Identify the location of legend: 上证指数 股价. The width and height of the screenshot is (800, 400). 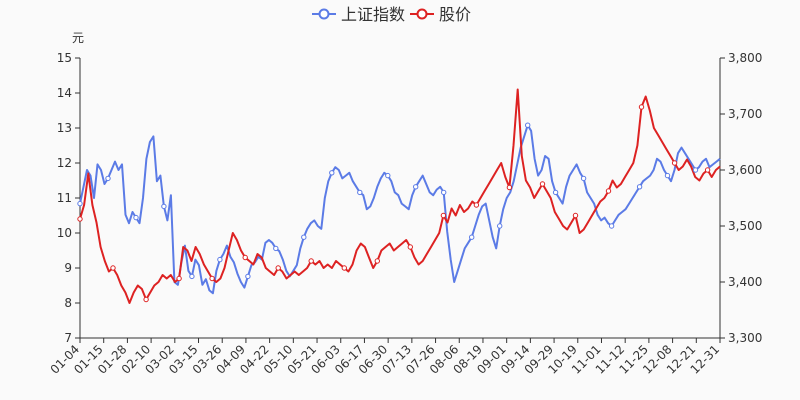
(391, 14).